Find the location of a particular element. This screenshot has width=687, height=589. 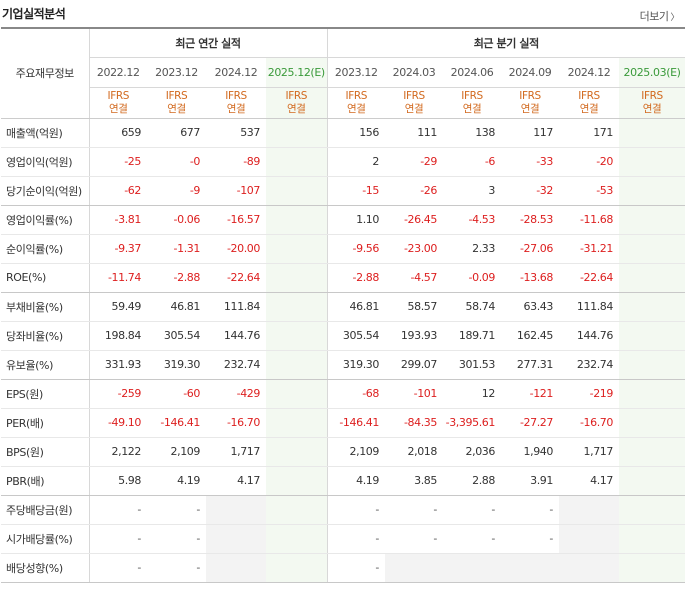

value-cell: -29 is located at coordinates (414, 162).